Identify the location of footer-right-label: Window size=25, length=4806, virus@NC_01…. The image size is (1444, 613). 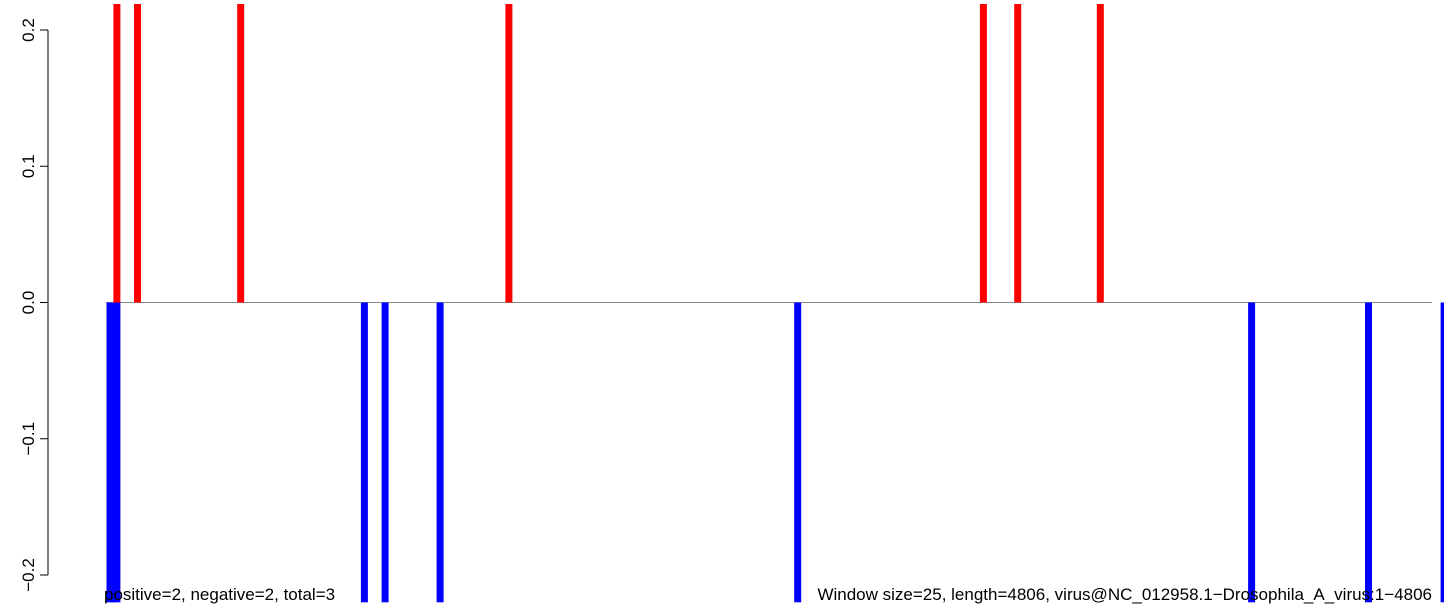
(1124, 594).